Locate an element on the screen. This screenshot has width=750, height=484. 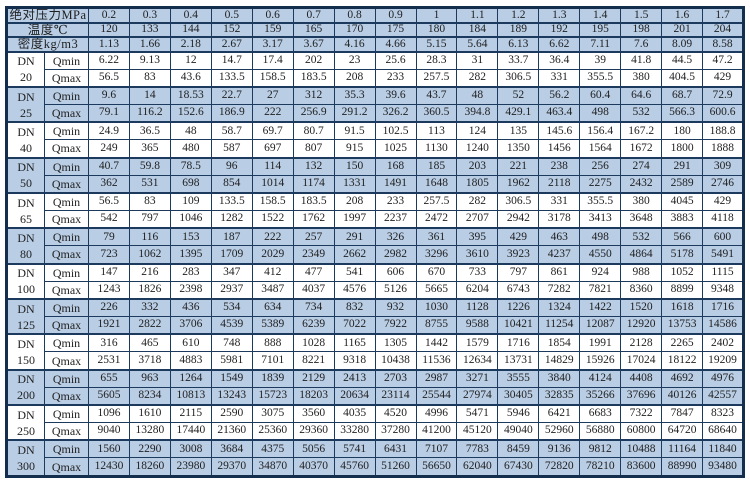
qmin-value-cell: 2590 is located at coordinates (231, 413).